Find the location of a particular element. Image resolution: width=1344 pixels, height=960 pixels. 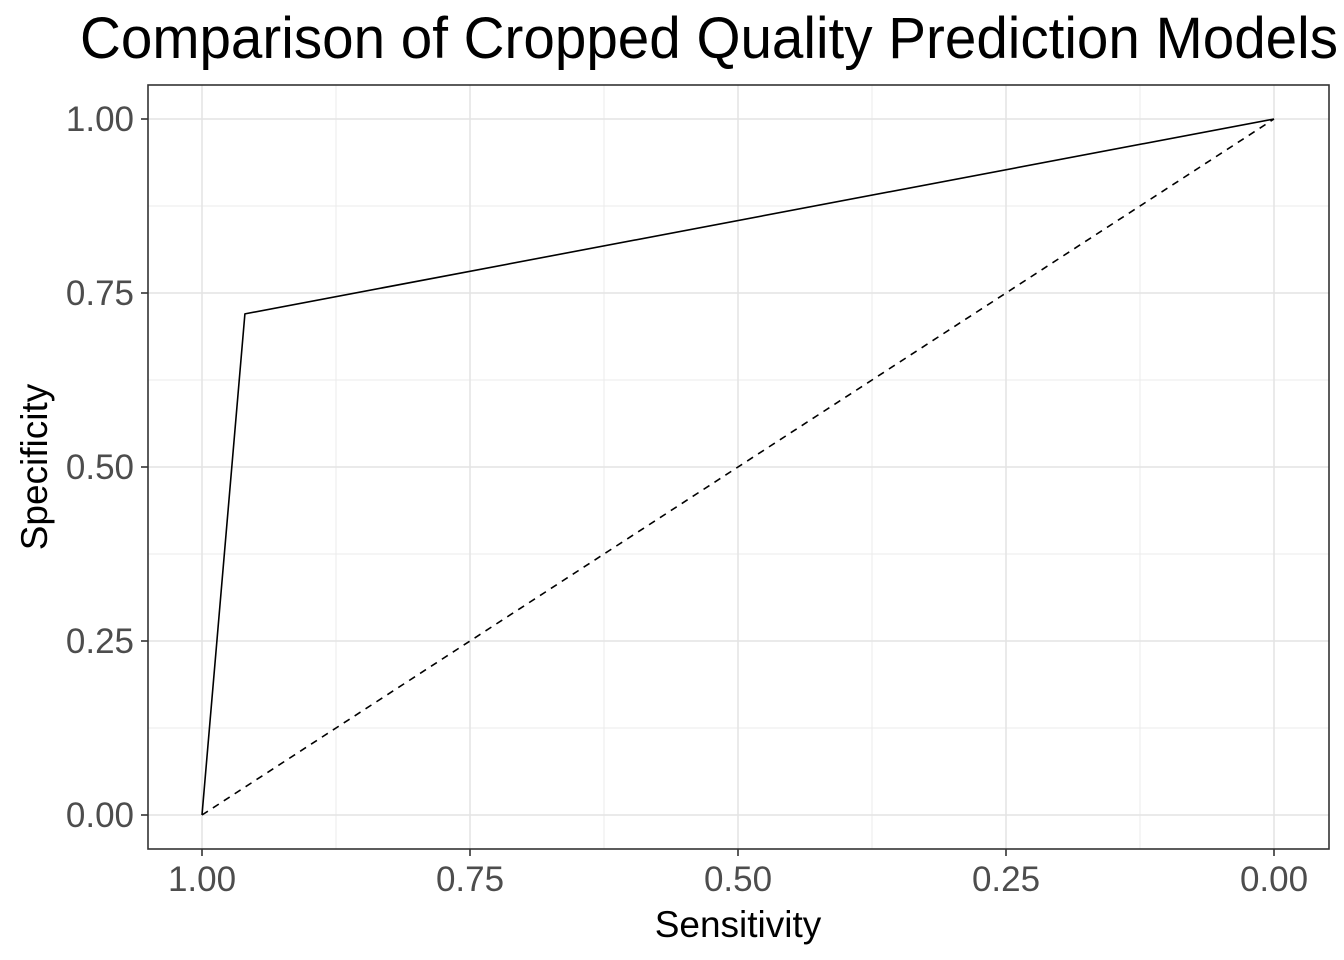

x-axis-ticks: 1.00 0.75 0.50 0.25 0.00 is located at coordinates (738, 874).